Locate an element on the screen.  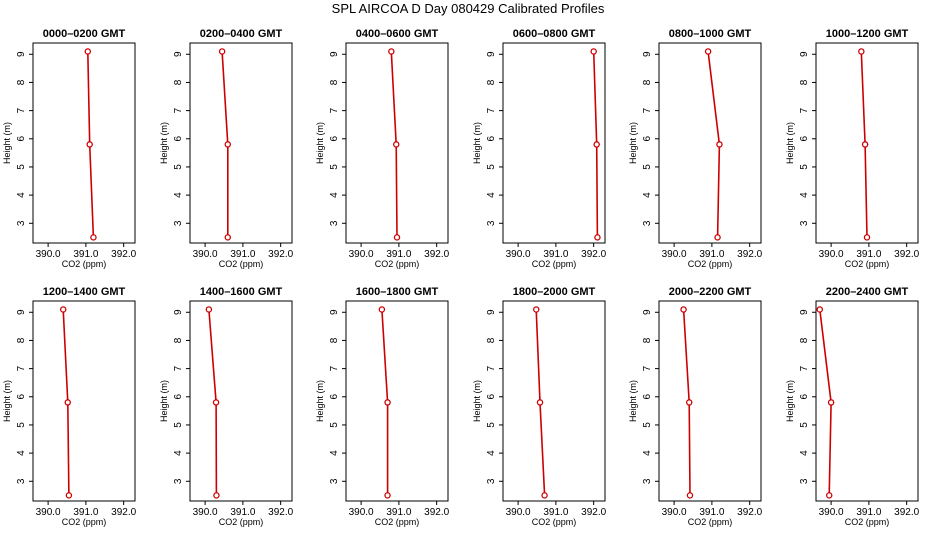
panel-title: 0000–0200 GMT is located at coordinates (84, 34).